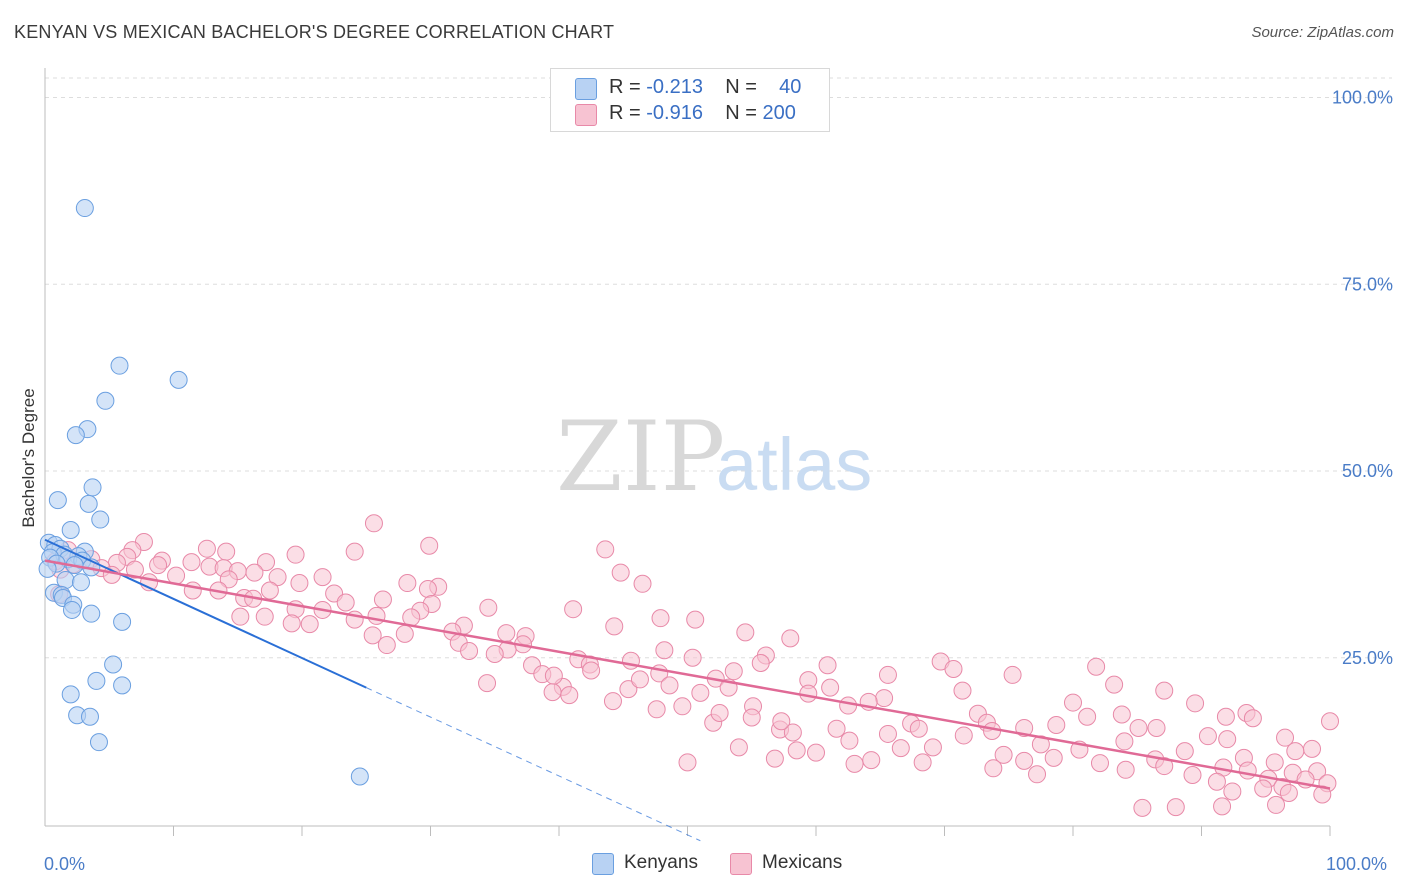 The image size is (1406, 892). Describe the element at coordinates (1362, 378) in the screenshot. I see `y-tick-labels: 25.0% 50.0% 75.0% 100.0%` at that location.